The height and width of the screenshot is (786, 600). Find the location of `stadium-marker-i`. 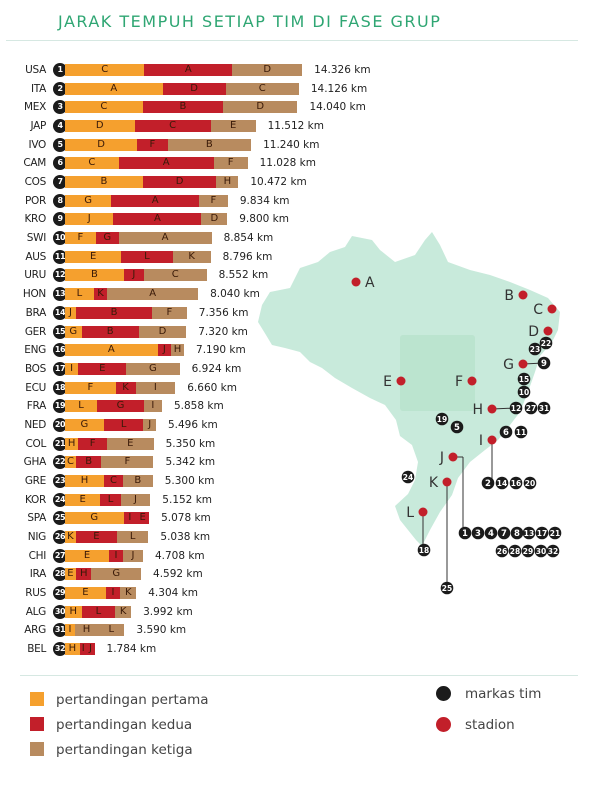

stadium-marker-i is located at coordinates (492, 440).